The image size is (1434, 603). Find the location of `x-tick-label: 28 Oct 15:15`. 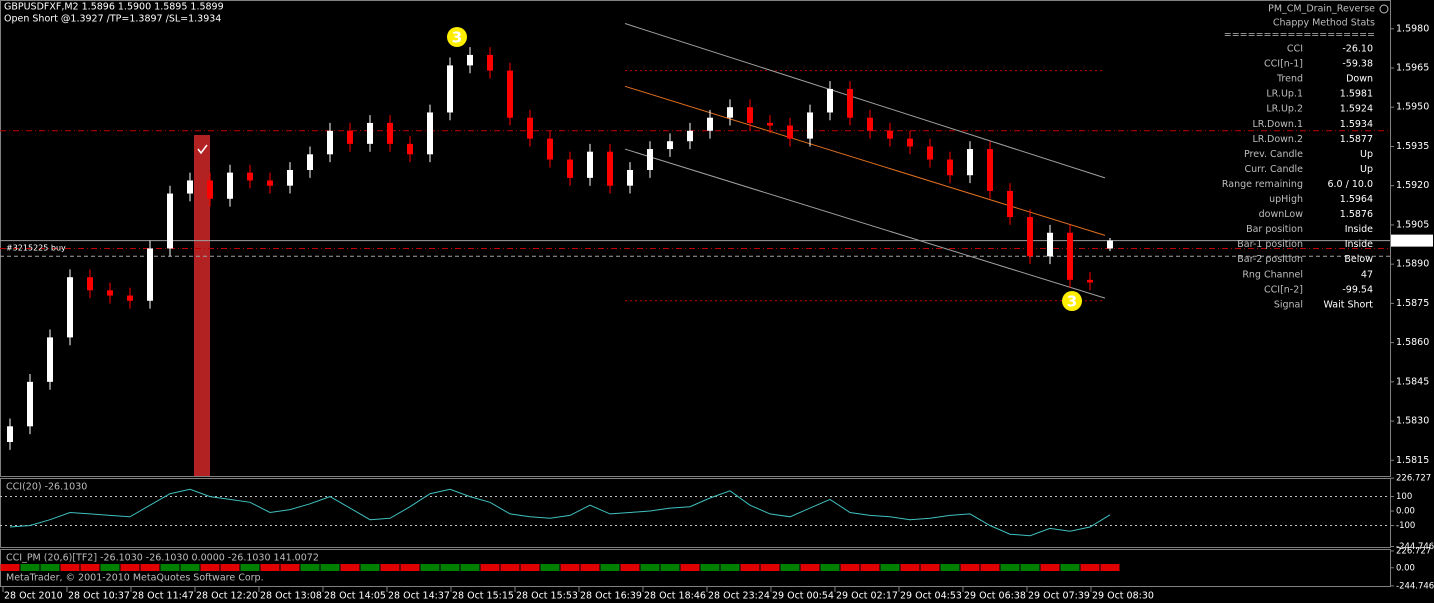

x-tick-label: 28 Oct 15:15 is located at coordinates (483, 596).